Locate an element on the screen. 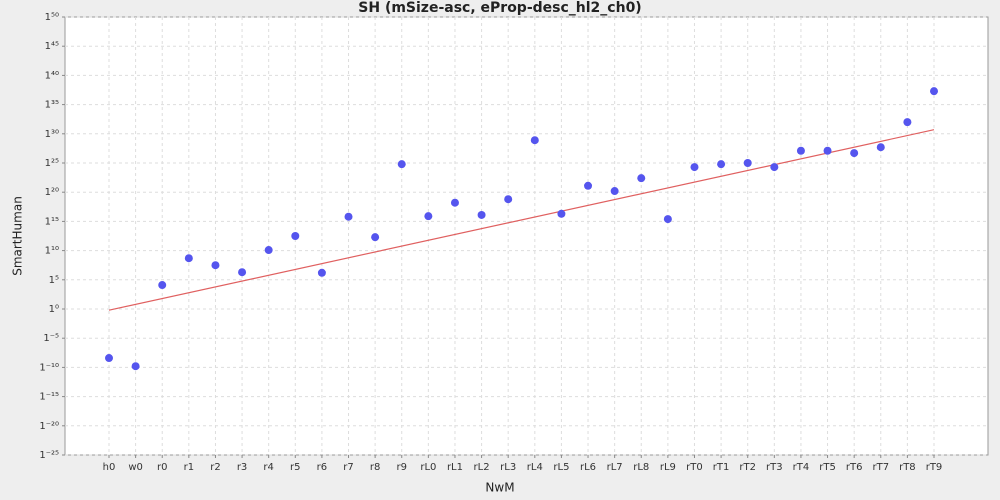 The image size is (1000, 500). y-tick-label: 1¹⁵ is located at coordinates (52, 221).